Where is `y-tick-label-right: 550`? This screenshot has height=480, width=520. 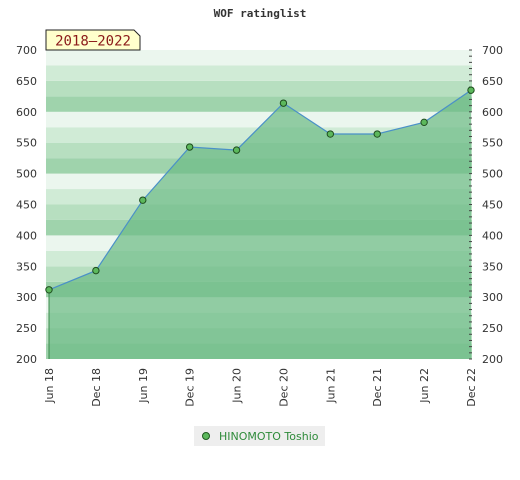
y-tick-label-right: 550 is located at coordinates (492, 143).